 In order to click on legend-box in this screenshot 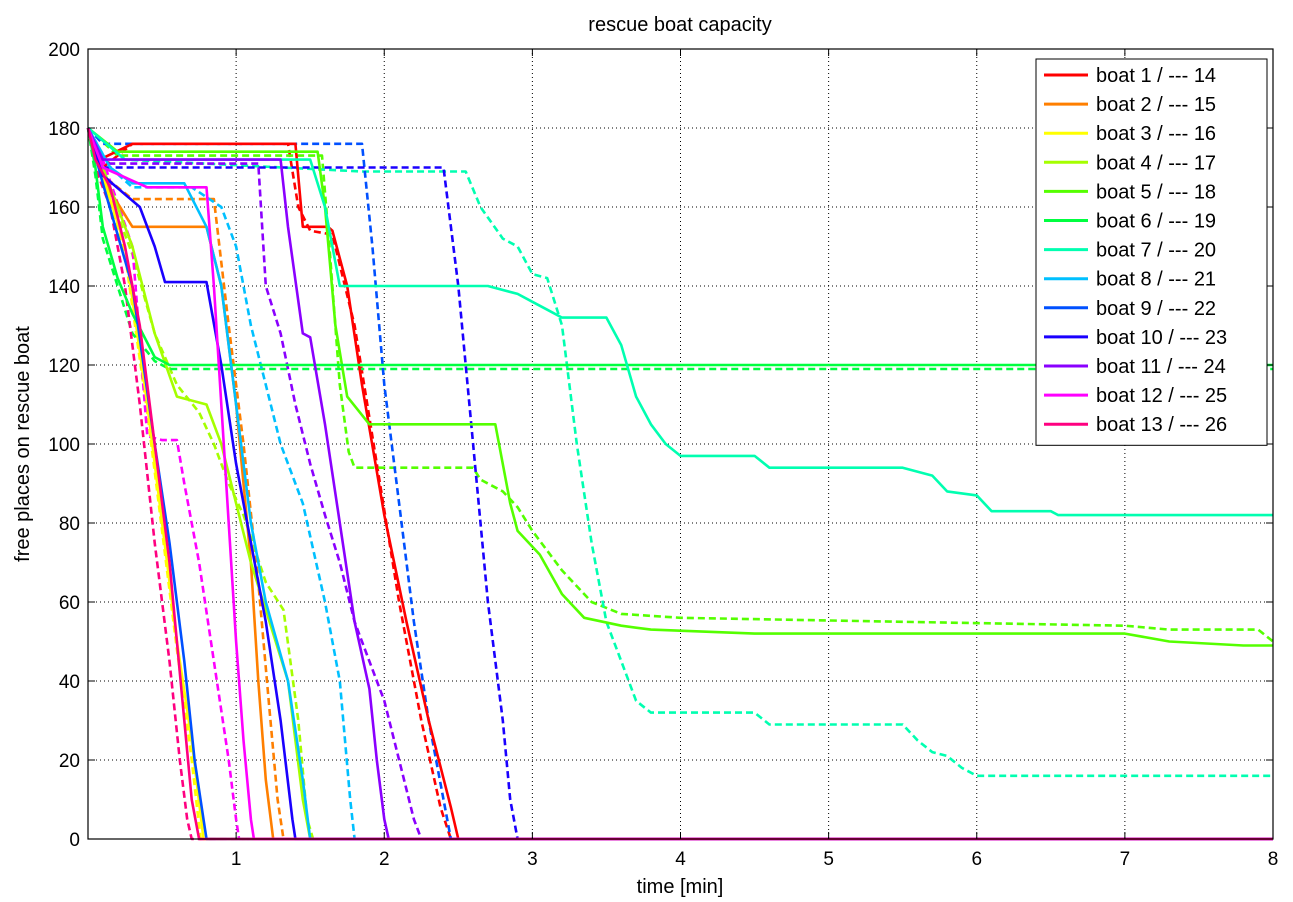, I will do `click(1151, 252)`.